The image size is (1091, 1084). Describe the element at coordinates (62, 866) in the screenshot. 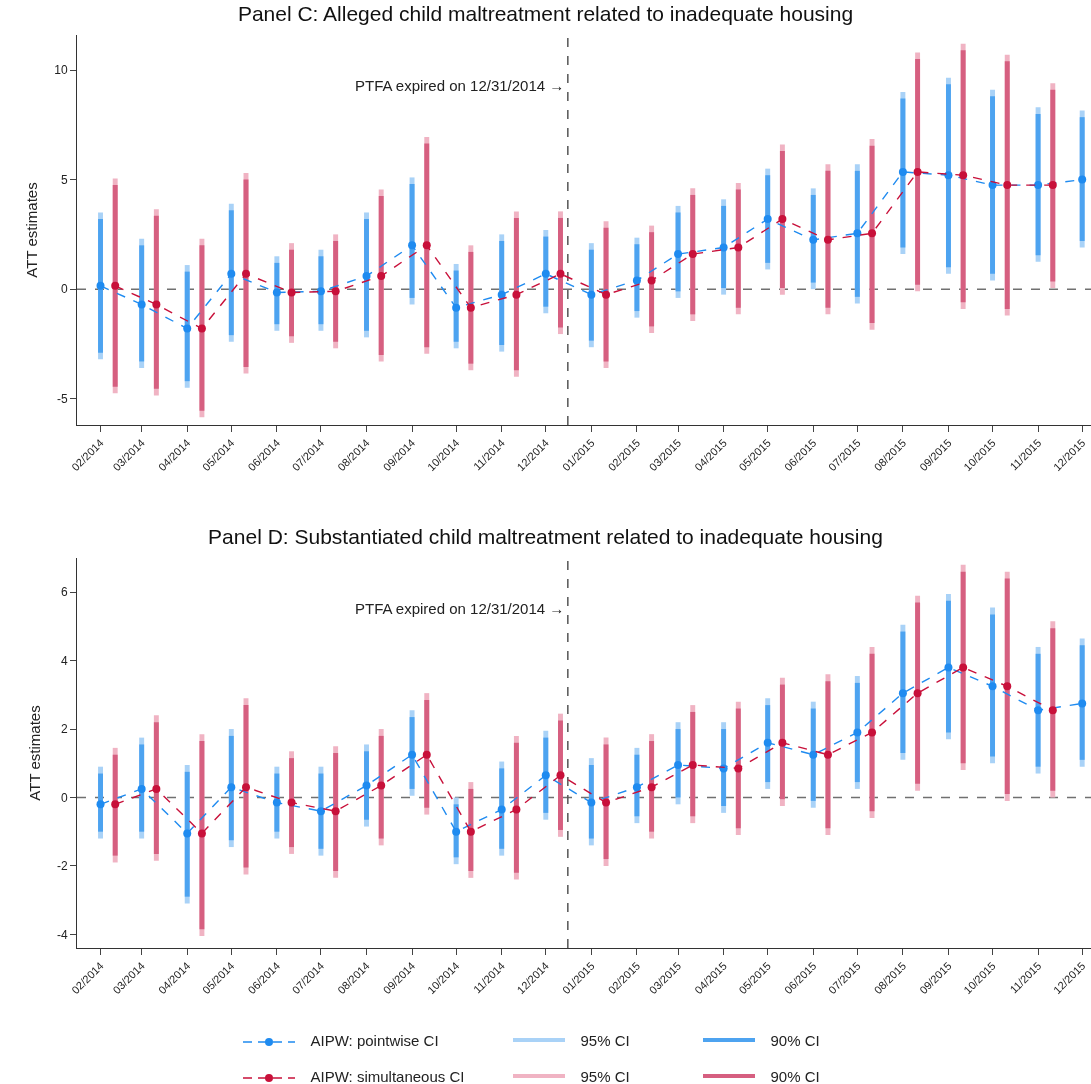

I see `y-tick-label: -2` at that location.